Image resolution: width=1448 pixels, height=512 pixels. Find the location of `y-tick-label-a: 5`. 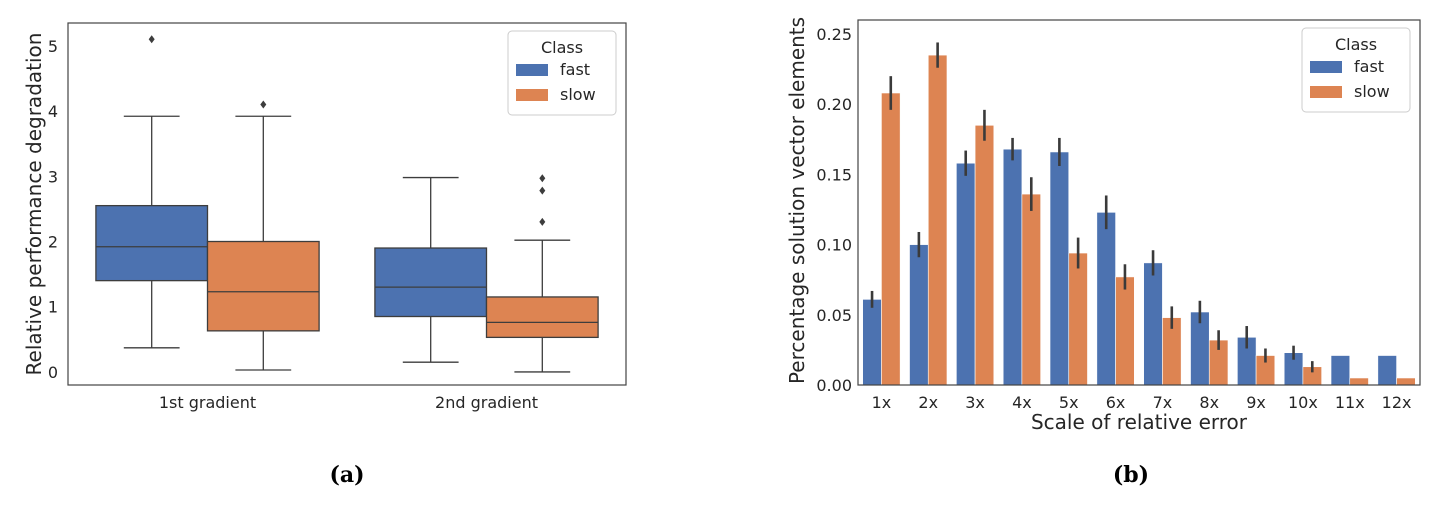

y-tick-label-a: 5 is located at coordinates (53, 46).